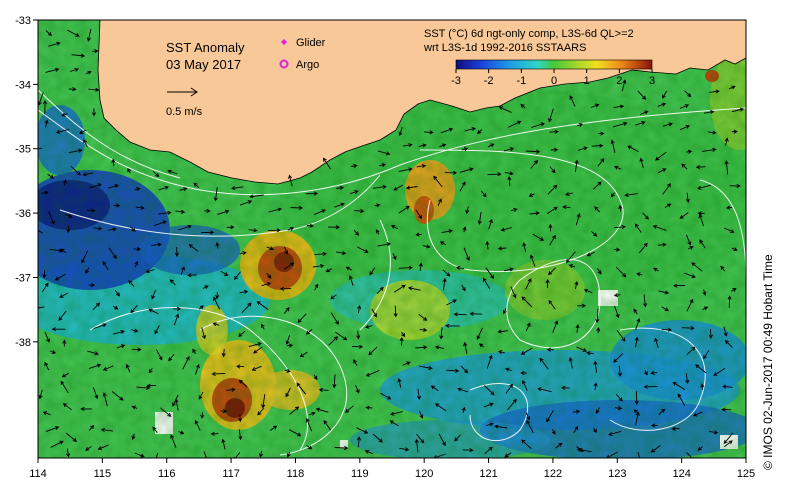  What do you see at coordinates (521, 81) in the screenshot?
I see `colorbar-tick-label: -1` at bounding box center [521, 81].